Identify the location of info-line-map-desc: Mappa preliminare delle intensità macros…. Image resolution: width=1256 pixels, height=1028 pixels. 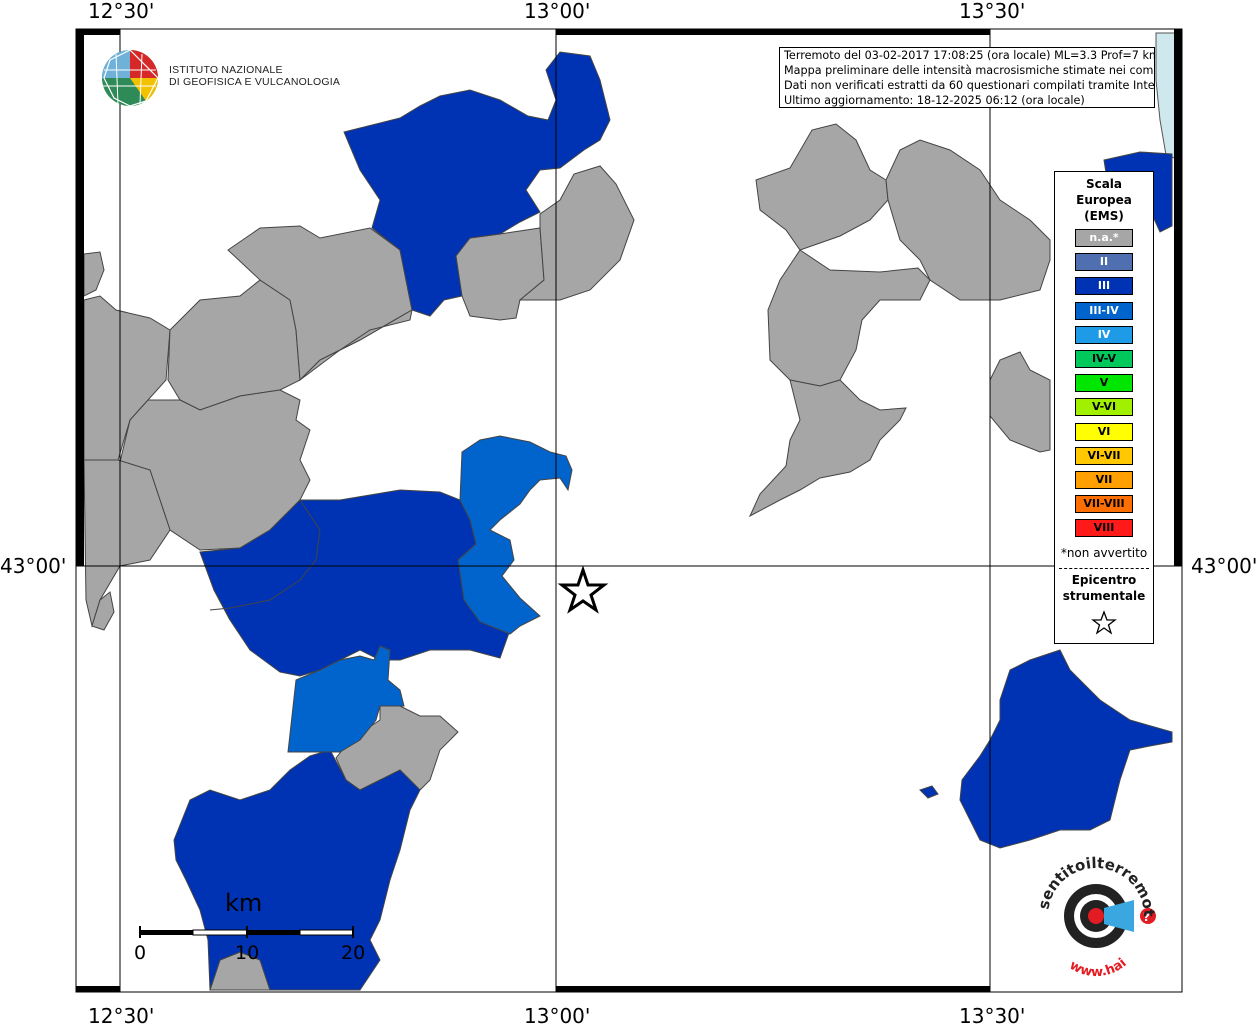
(969, 70).